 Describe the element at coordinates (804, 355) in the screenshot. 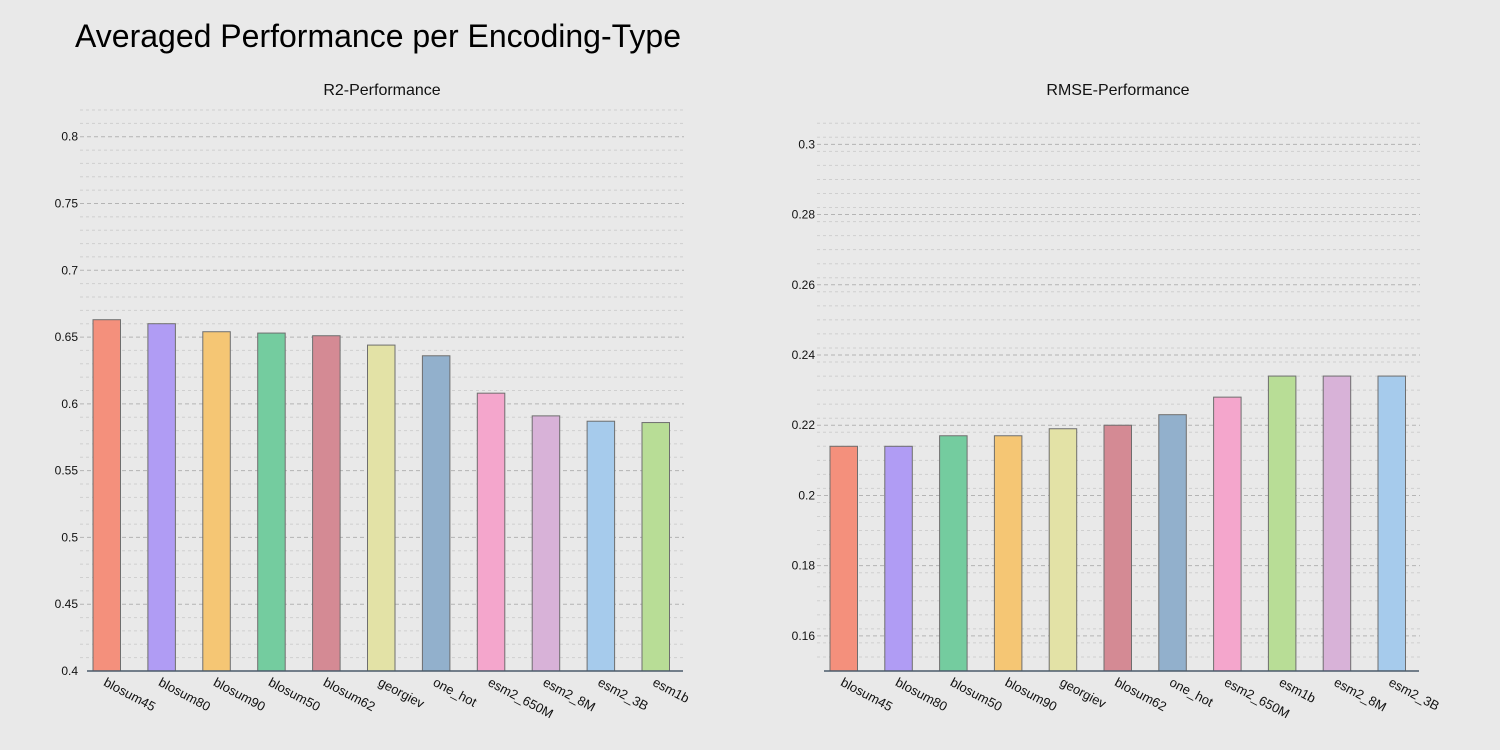

I see `y-tick-label: 0.24` at that location.